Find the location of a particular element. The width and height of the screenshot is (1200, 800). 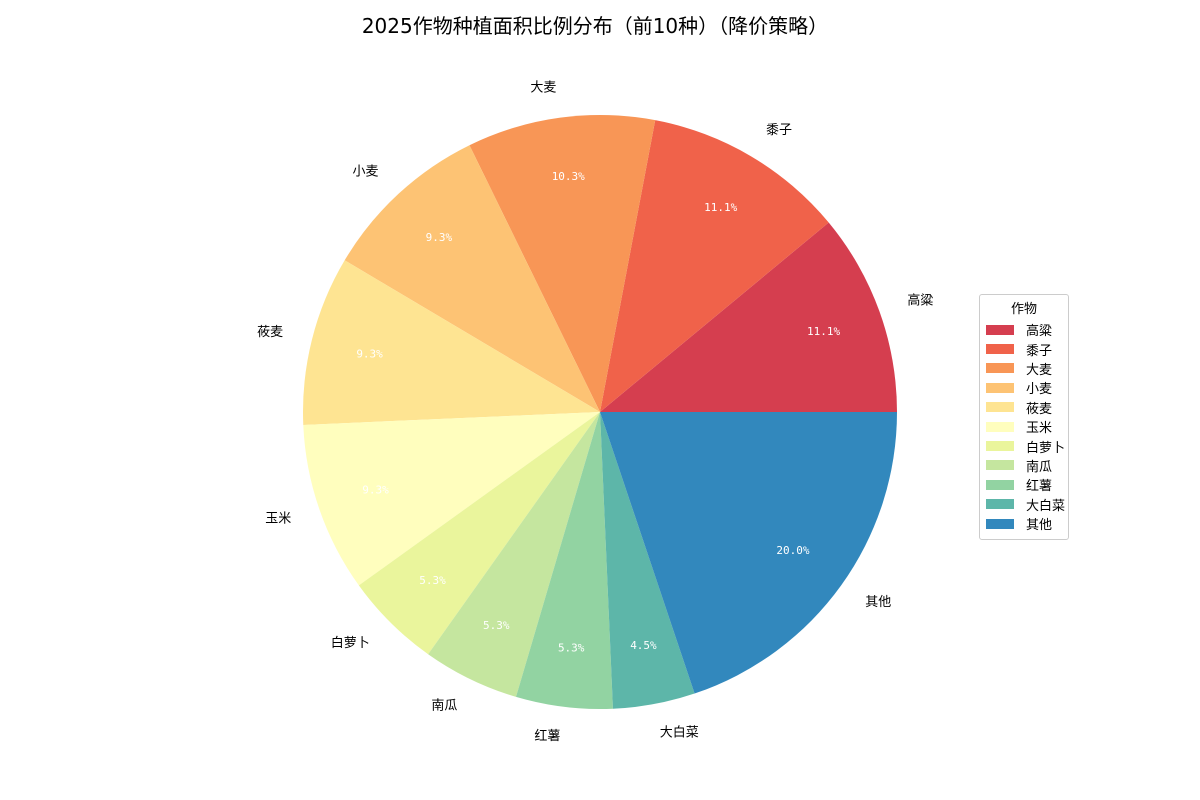

legend-item-4: 莜麦 is located at coordinates (1024, 407).